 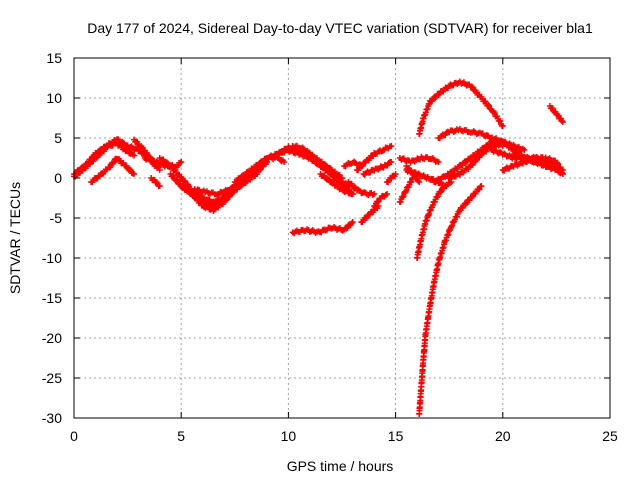 I want to click on y-tick-label: -25, so click(x=52, y=378).